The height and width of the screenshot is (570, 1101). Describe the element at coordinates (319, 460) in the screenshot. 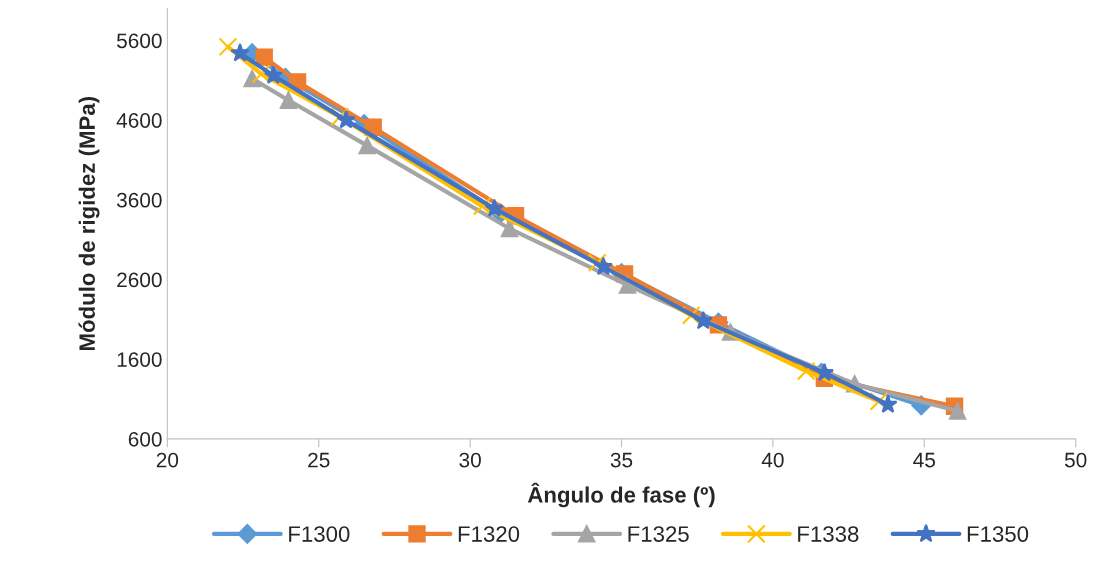

I see `x-tick-label: 25` at that location.